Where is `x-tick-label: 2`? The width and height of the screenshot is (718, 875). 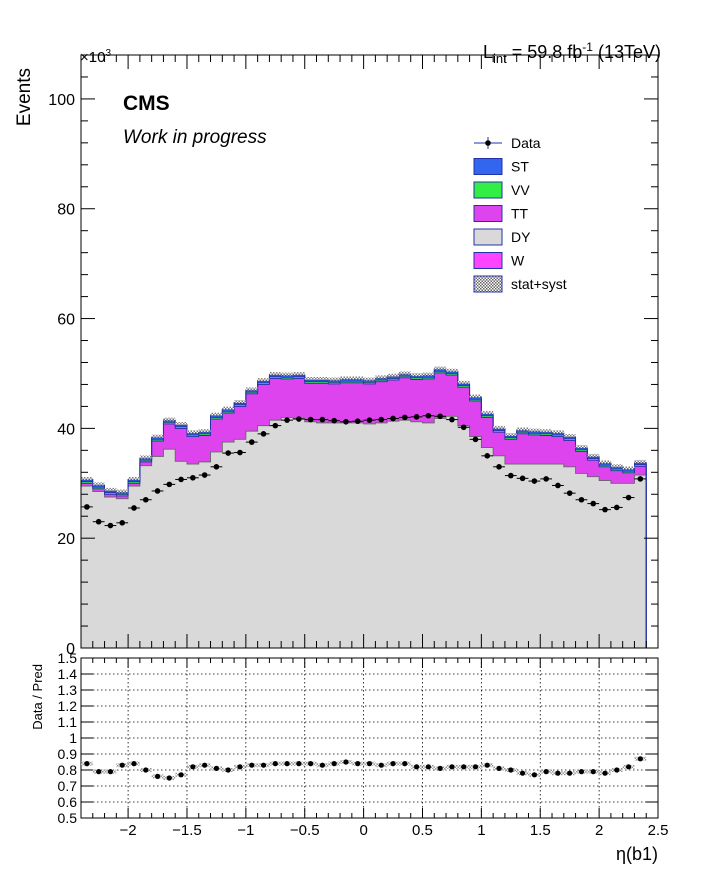
x-tick-label: 2 is located at coordinates (599, 830).